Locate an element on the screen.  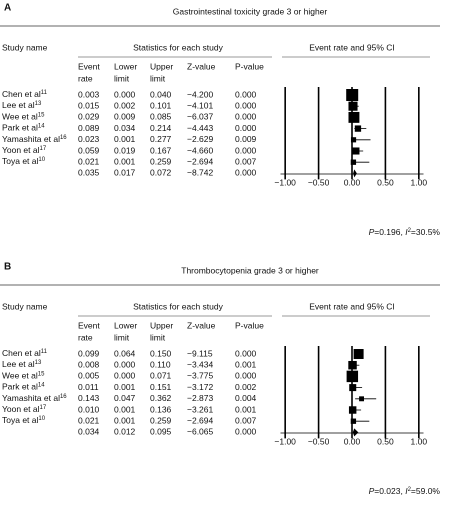
note-part: =59.0% is located at coordinates (426, 491).